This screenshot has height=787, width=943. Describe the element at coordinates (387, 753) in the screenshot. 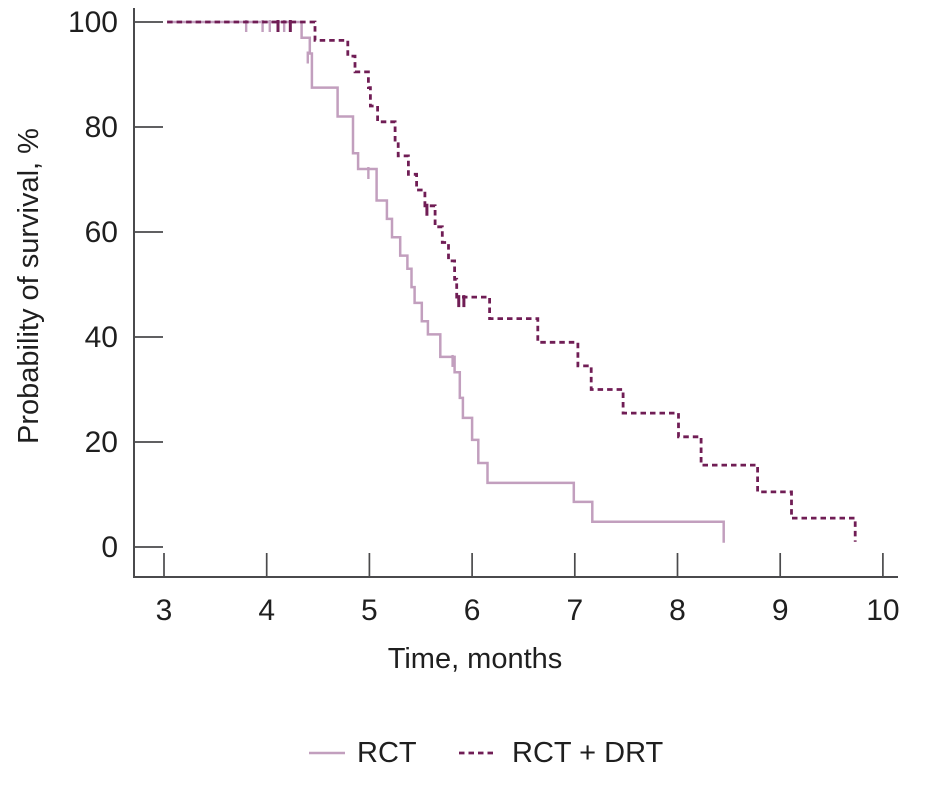

I see `legend-label-rct: RCT` at that location.